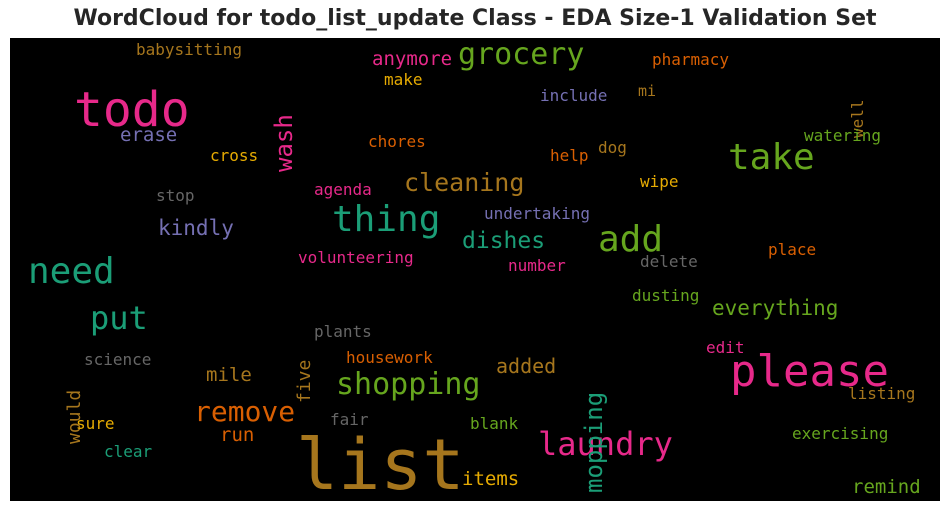 The height and width of the screenshot is (511, 950). I want to click on word-undertaking: undertaking, so click(537, 213).